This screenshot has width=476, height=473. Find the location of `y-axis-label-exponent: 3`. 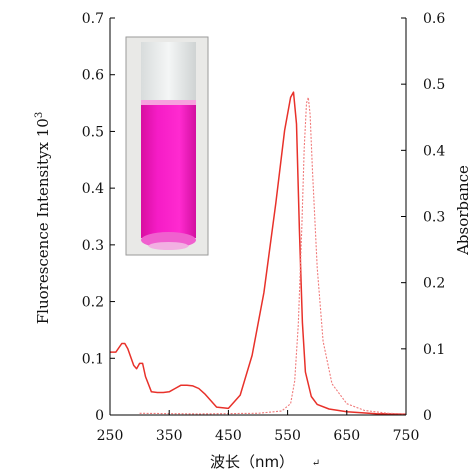

y-axis-label-exponent: 3 is located at coordinates (39, 115).